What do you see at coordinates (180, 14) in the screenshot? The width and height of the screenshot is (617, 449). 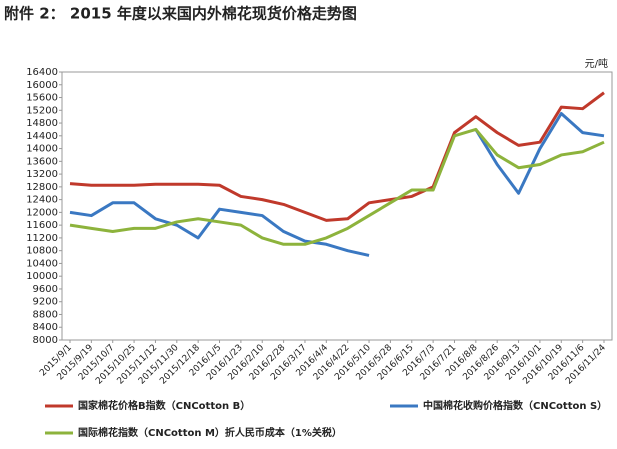 I see `chart-title: 附件 2： 2015 年度以来国内外棉花现货价格走势图` at bounding box center [180, 14].